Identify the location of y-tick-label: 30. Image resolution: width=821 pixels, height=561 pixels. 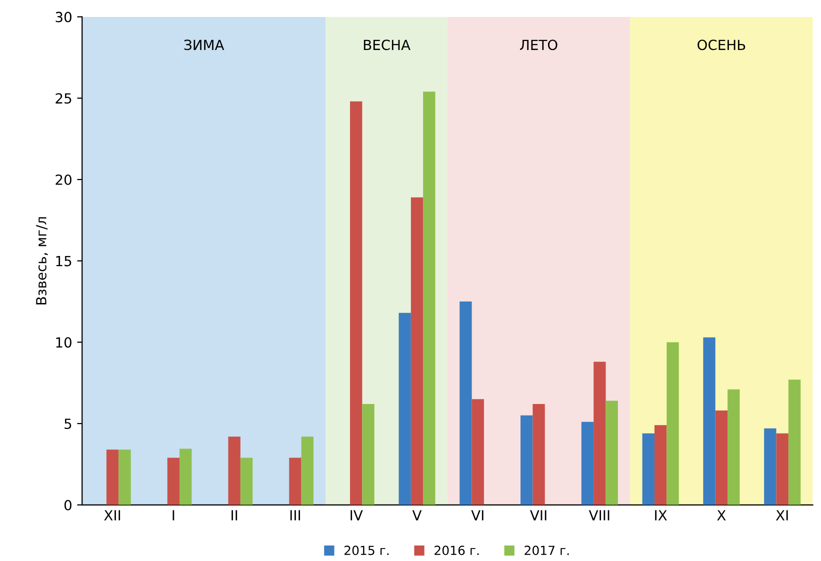
(64, 17).